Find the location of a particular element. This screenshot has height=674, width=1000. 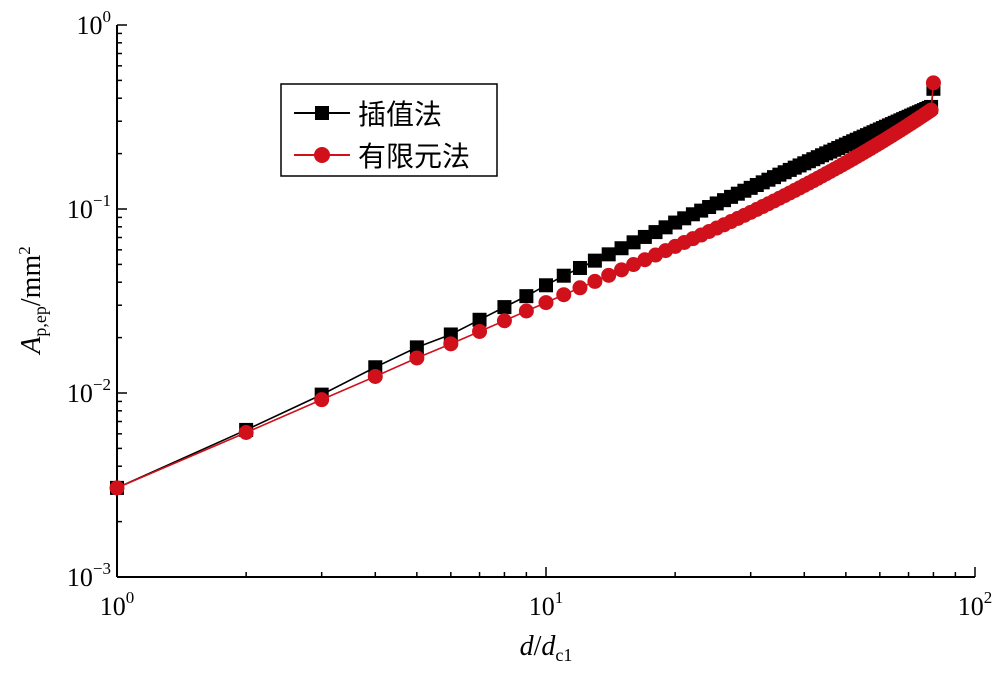

x-ticks: 10⁰ 10¹ 10² is located at coordinates (546, 594).